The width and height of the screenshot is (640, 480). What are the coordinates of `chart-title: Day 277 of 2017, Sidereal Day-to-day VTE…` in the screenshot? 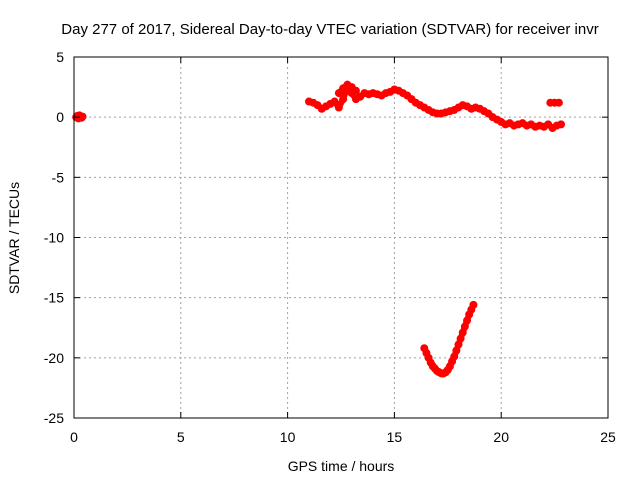 It's located at (329, 29).